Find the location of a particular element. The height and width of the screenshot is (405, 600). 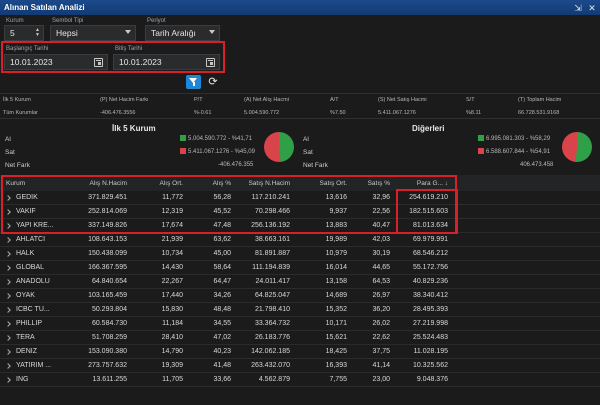

kurum-cell: HALK is located at coordinates (37, 253).